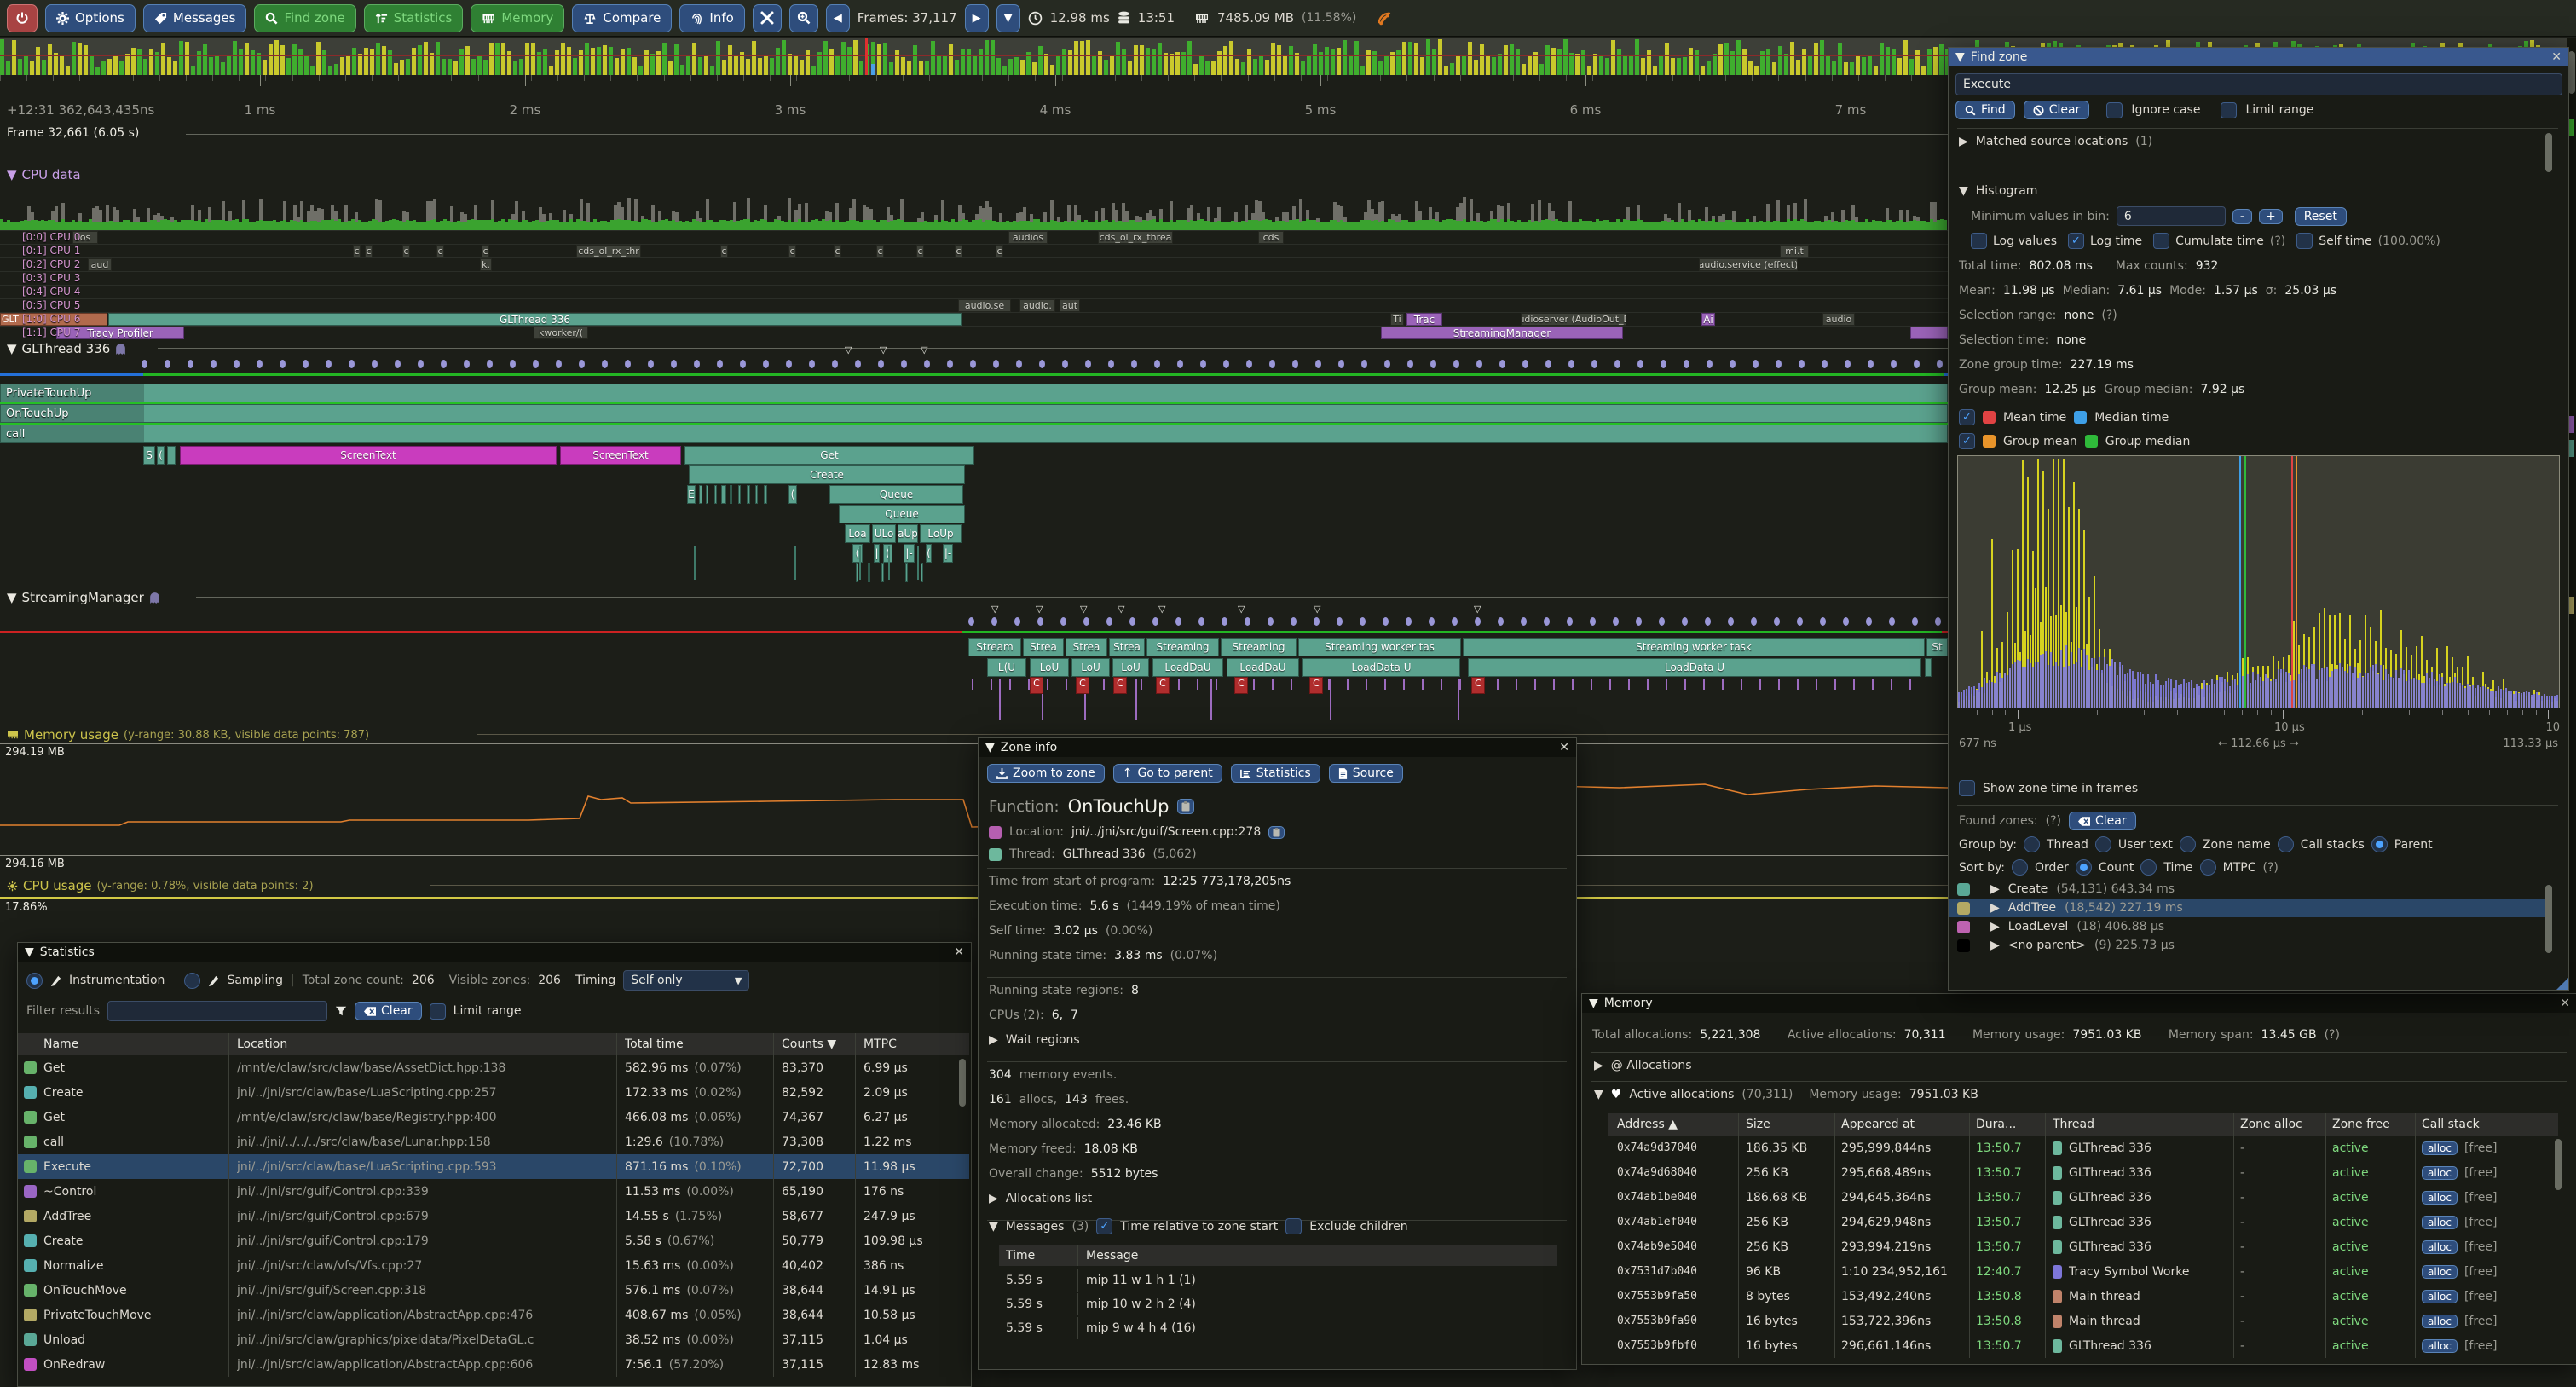 The image size is (2576, 1387). I want to click on zone-span: aut, so click(1070, 305).